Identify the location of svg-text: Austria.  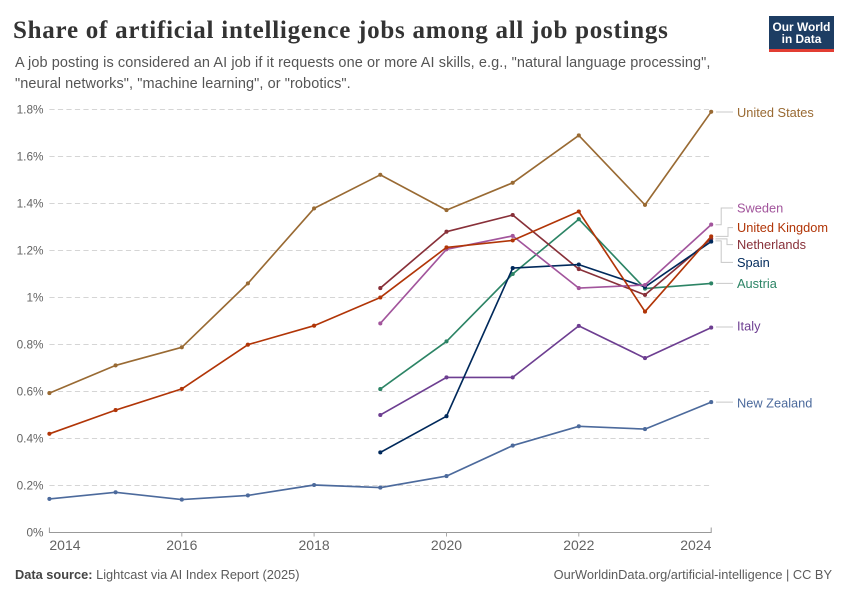
(757, 283).